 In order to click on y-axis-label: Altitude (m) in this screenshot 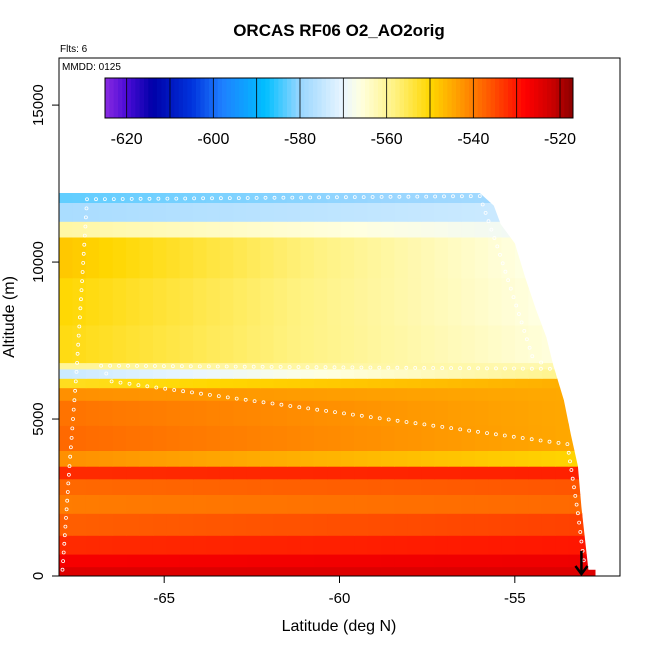, I will do `click(9, 317)`.